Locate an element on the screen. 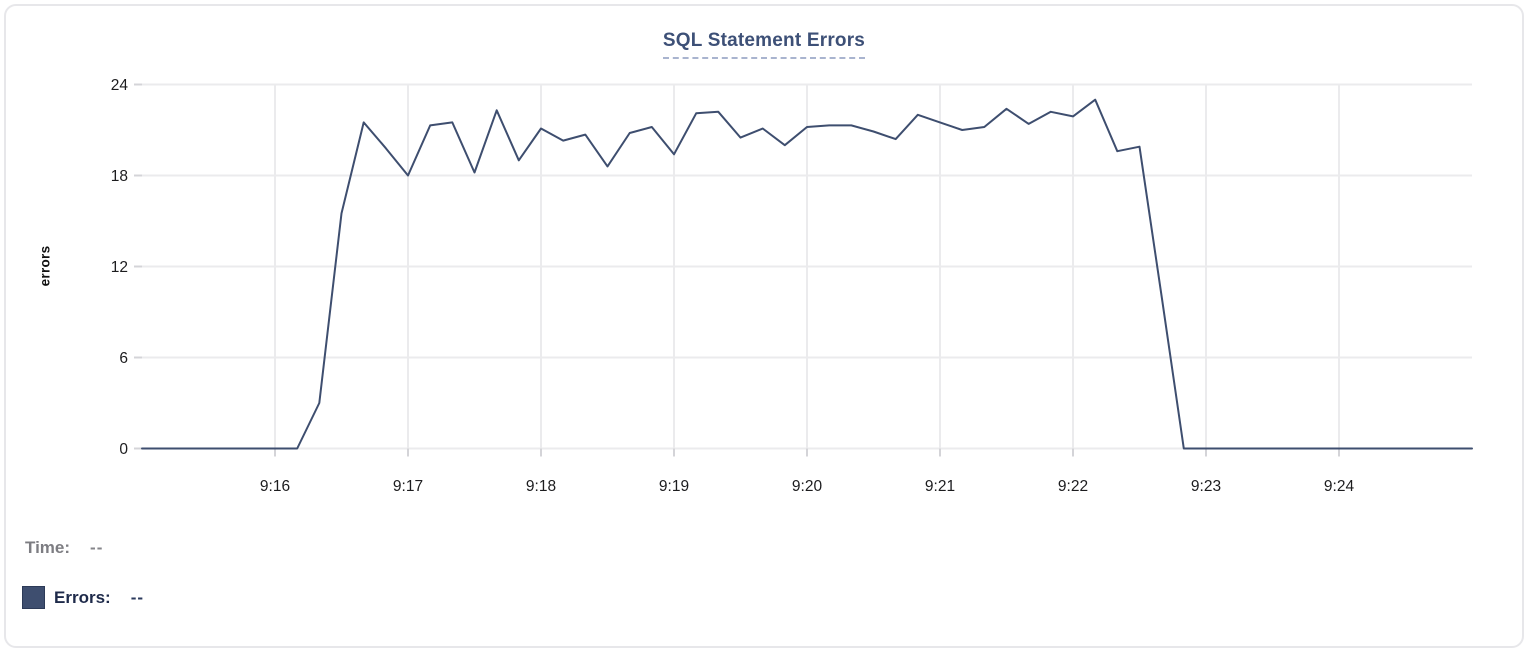 This screenshot has width=1528, height=652. errors-series-swatch is located at coordinates (33, 597).